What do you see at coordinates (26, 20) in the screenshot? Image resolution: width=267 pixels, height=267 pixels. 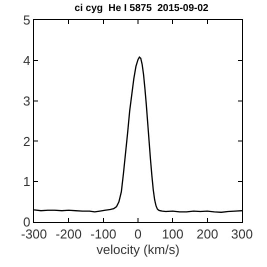 I see `y-tick-label: 5` at bounding box center [26, 20].